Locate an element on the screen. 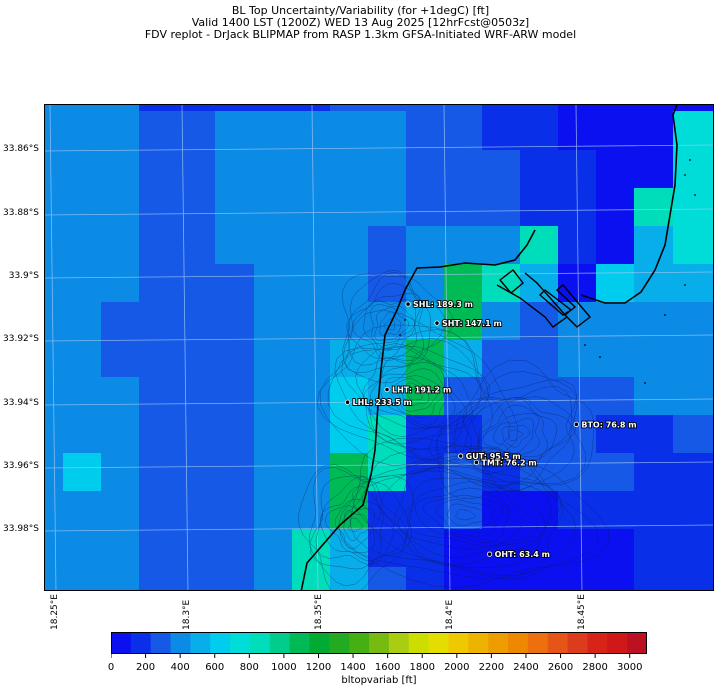 The width and height of the screenshot is (721, 692). colorbar-tick-label: 1400 is located at coordinates (353, 667).